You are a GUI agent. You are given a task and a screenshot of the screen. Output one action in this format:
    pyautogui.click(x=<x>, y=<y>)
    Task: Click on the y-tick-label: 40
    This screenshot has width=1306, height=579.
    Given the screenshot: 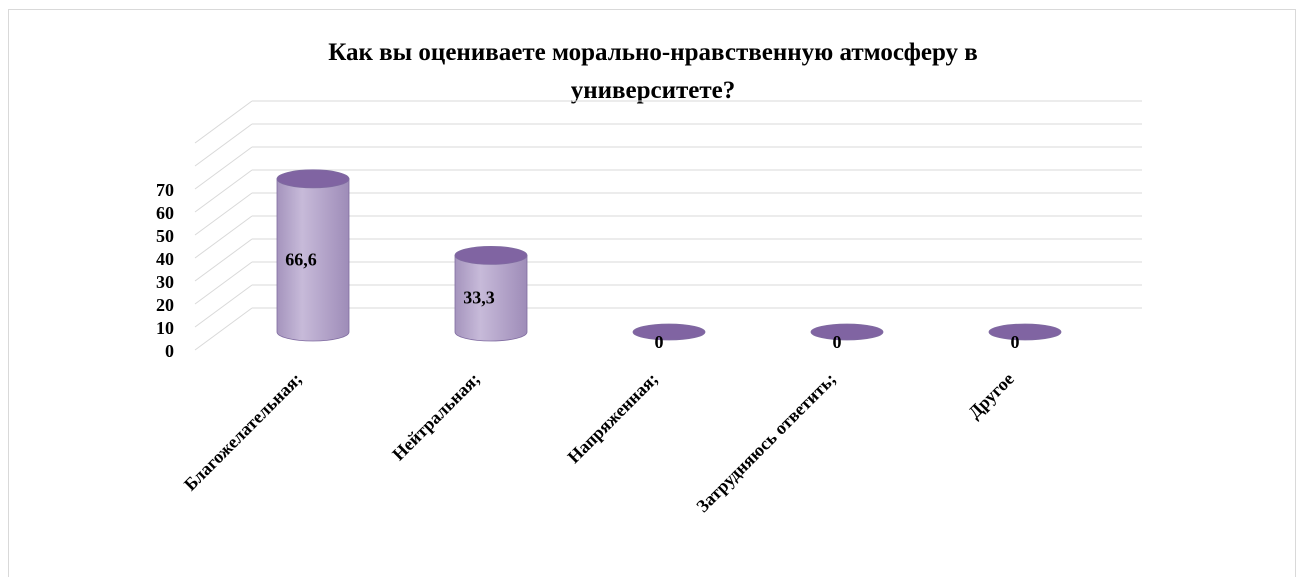 What is the action you would take?
    pyautogui.click(x=165, y=259)
    